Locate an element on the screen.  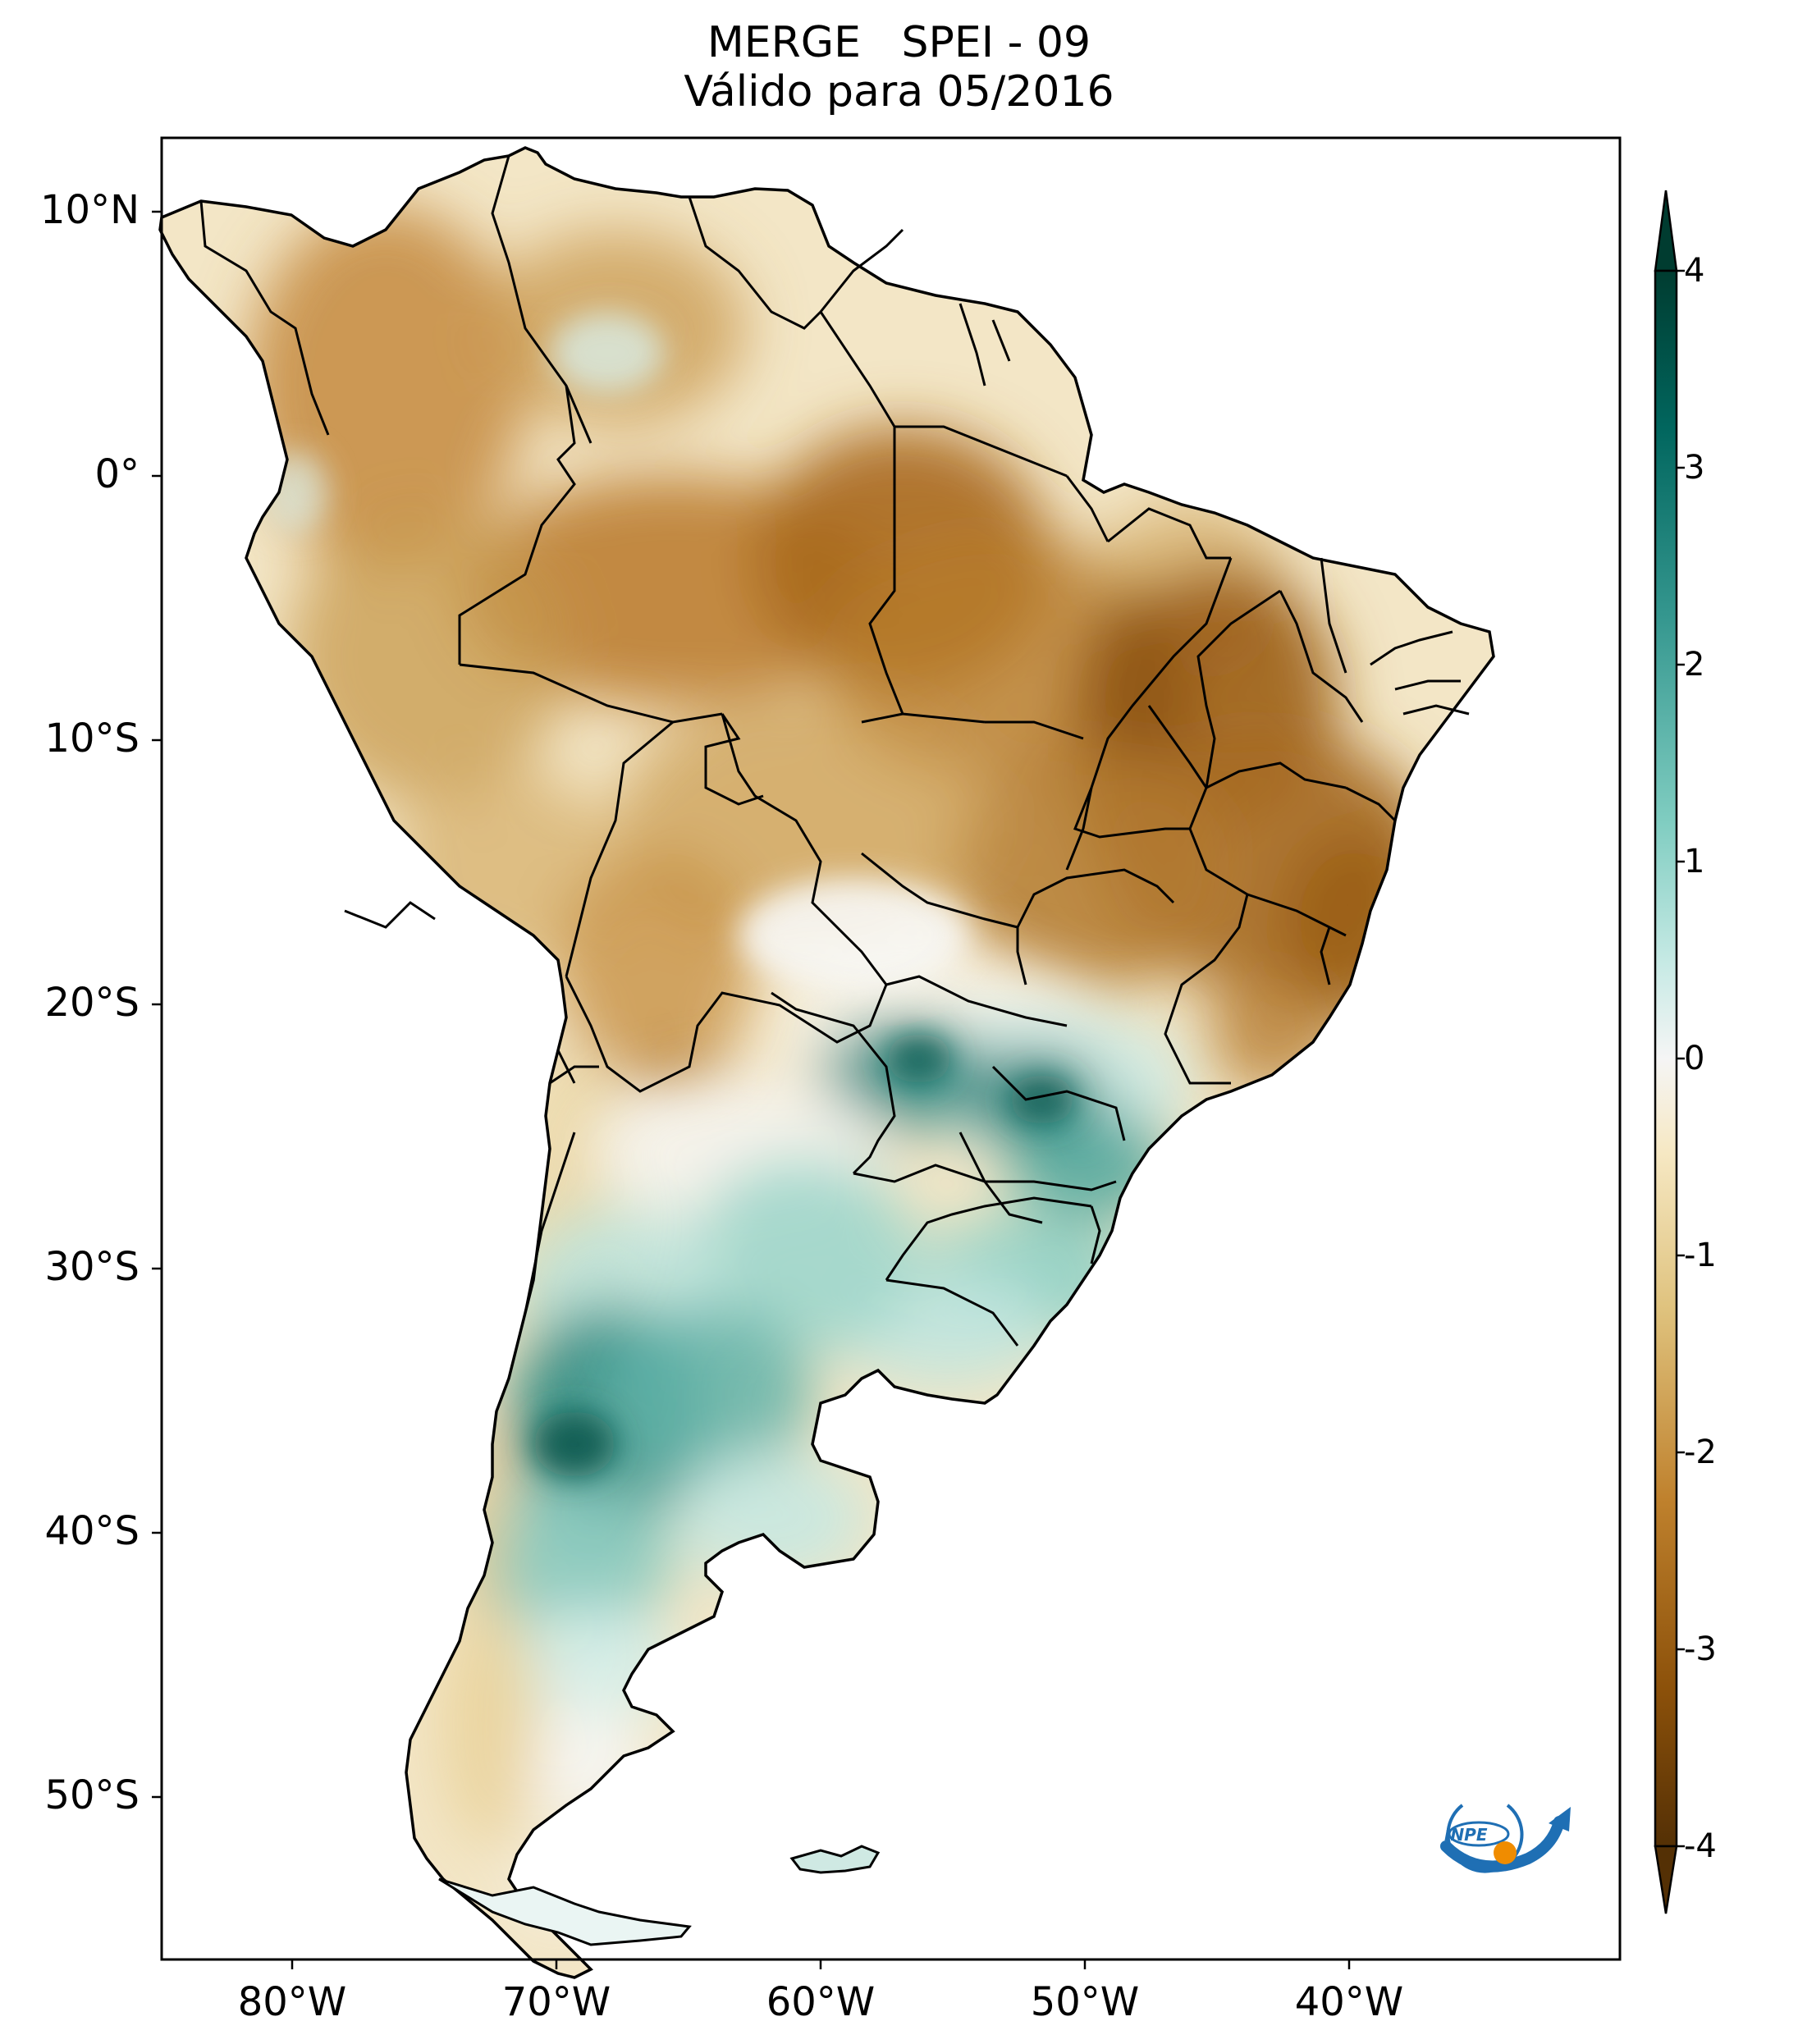
lat-label-50s: 50°S is located at coordinates (92, 1795).